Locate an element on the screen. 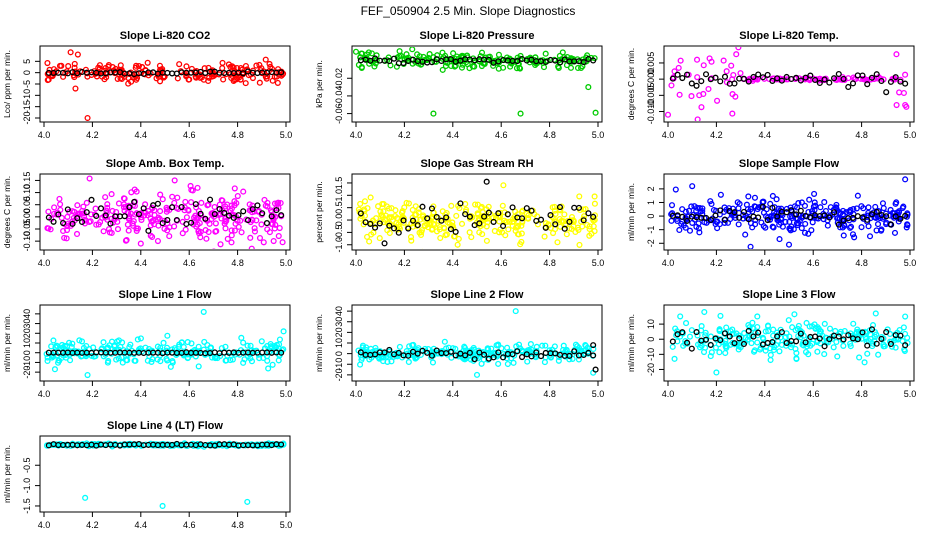 The height and width of the screenshot is (540, 936). chart-title: Slope Amb. Box Temp. is located at coordinates (165, 164).